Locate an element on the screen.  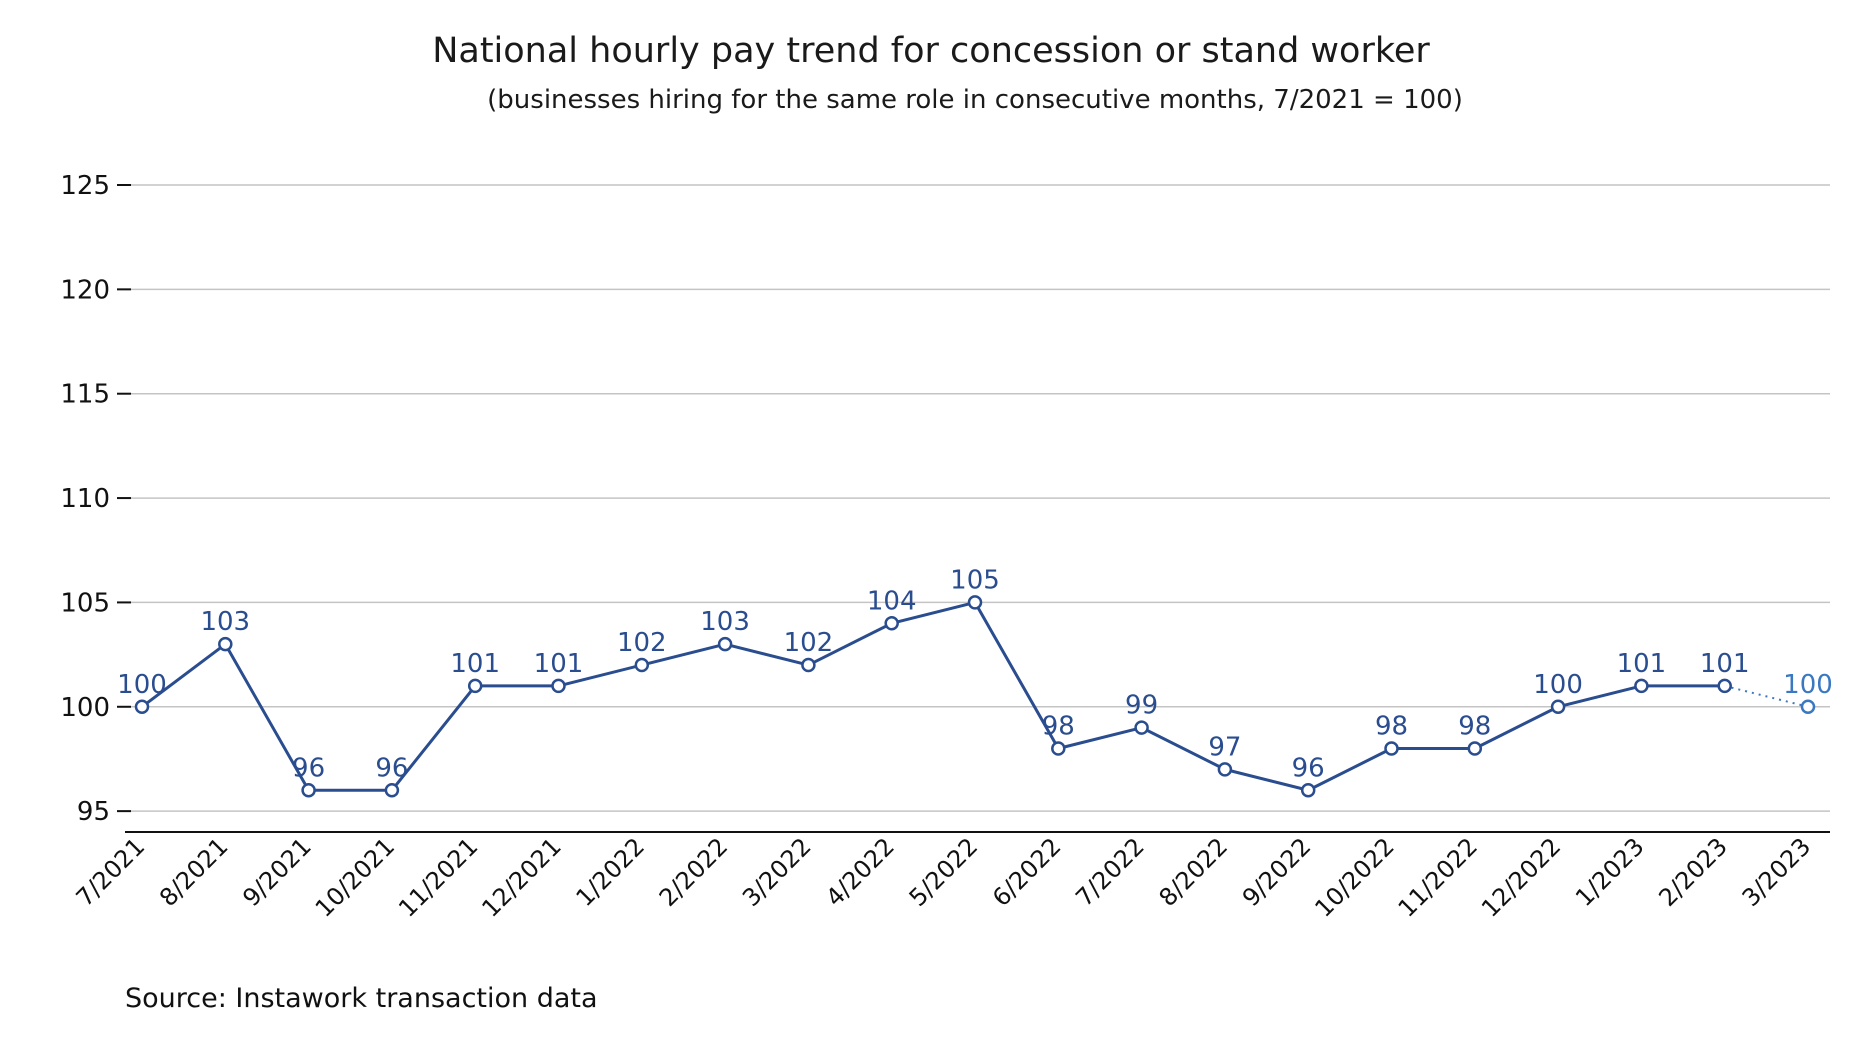
y-axis: 95 100 105 110 115 120 125 is located at coordinates (95, 499).